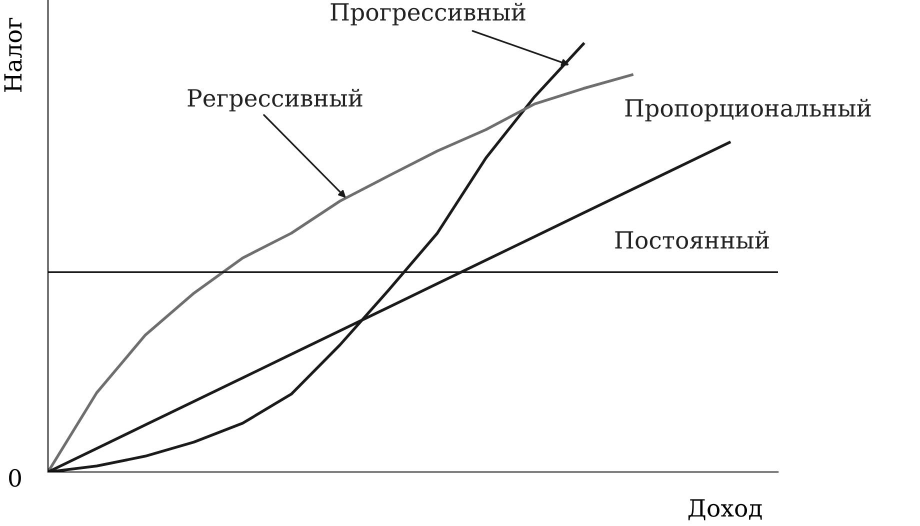 Image resolution: width=920 pixels, height=526 pixels. I want to click on text: Прогрессивный, so click(428, 14).